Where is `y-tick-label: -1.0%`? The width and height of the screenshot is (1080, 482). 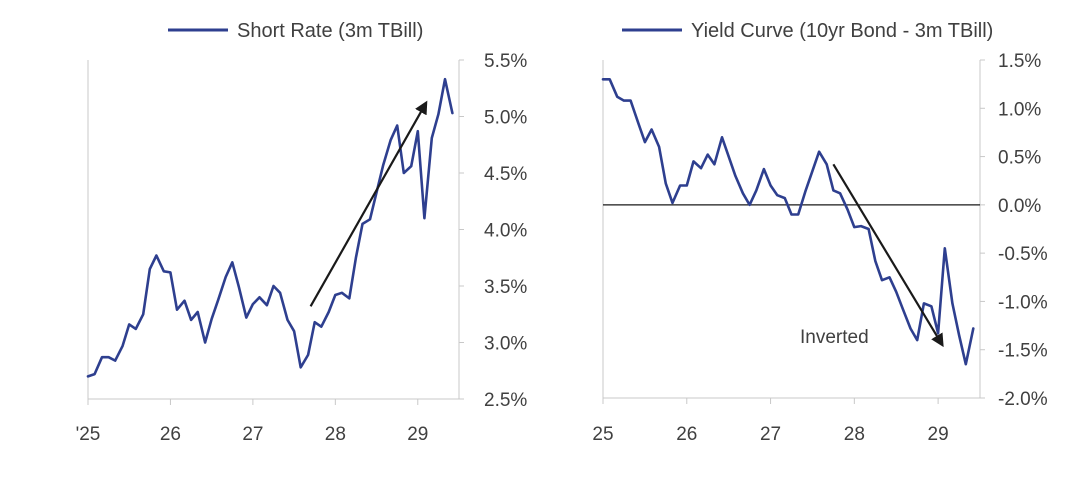
y-tick-label: -1.0% is located at coordinates (1023, 302).